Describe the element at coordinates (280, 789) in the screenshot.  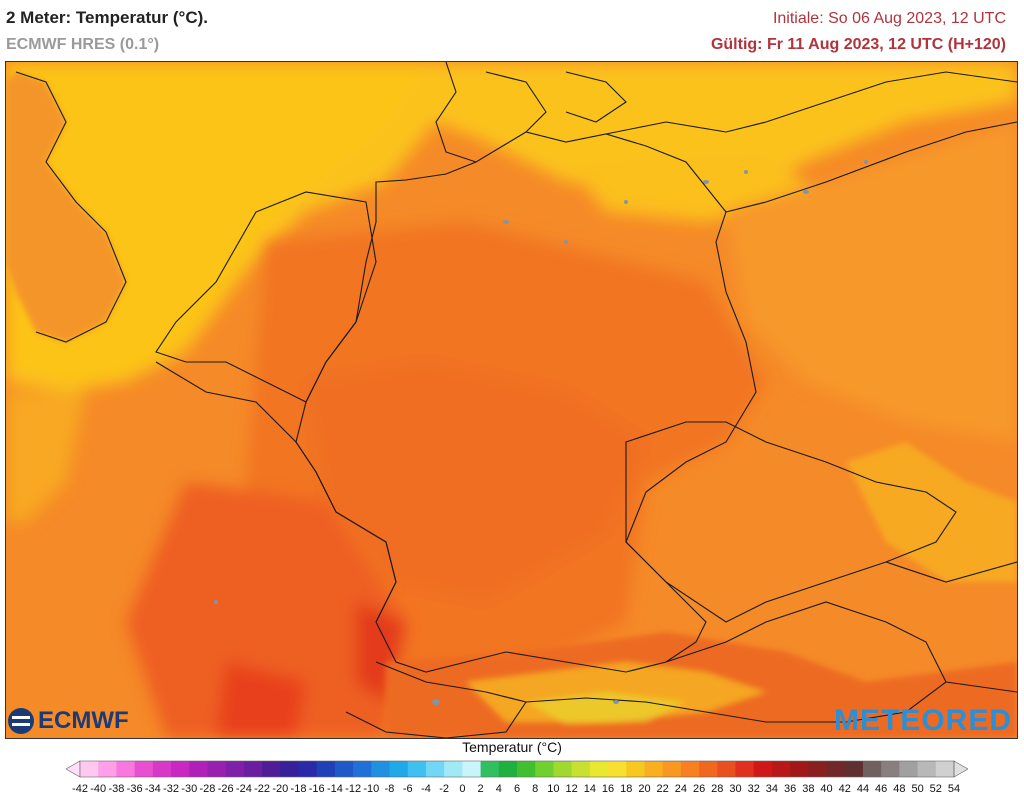
I see `legend-tick-label: -20` at that location.